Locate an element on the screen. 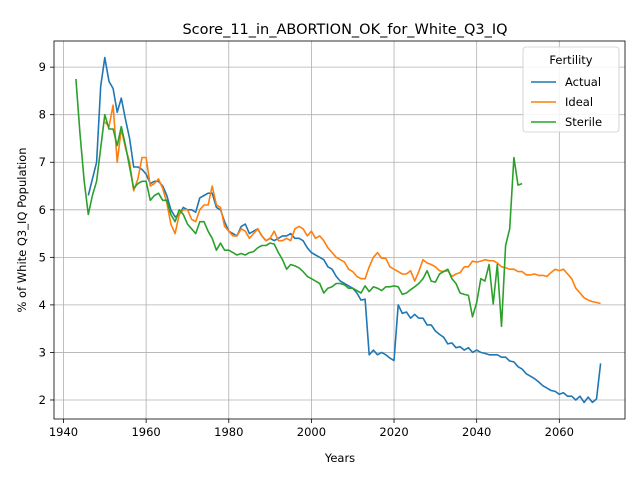 The width and height of the screenshot is (640, 484). x-tick-label: 1940 is located at coordinates (63, 432).